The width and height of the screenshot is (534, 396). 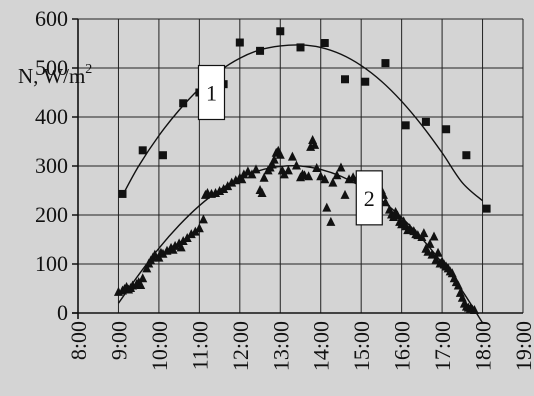 I want to click on x-tick-label: 13:00, so click(x=280, y=346).